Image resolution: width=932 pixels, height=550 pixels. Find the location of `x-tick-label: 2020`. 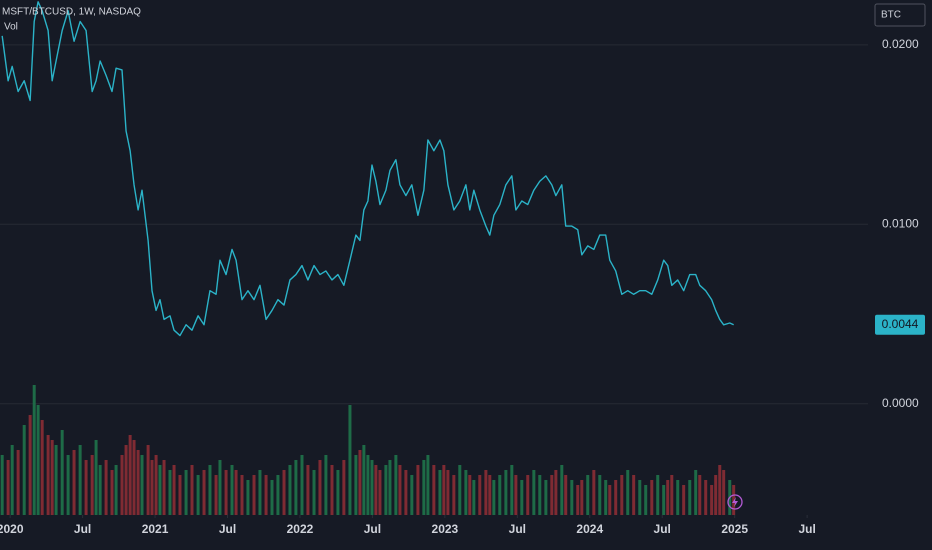

x-tick-label: 2020 is located at coordinates (12, 529).